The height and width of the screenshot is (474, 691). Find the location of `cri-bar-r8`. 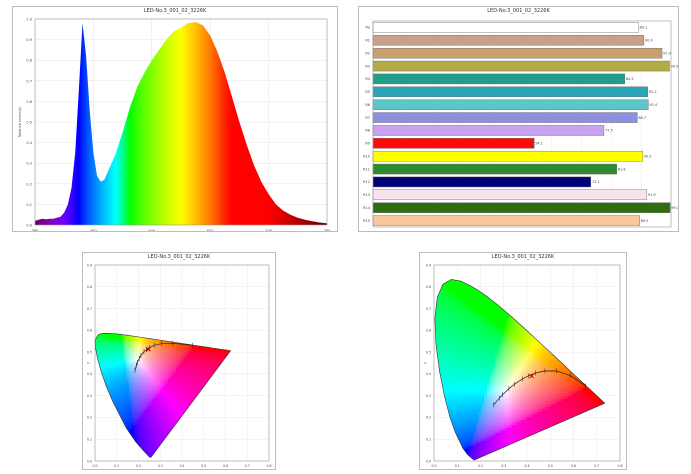

cri-bar-r8 is located at coordinates (488, 130).